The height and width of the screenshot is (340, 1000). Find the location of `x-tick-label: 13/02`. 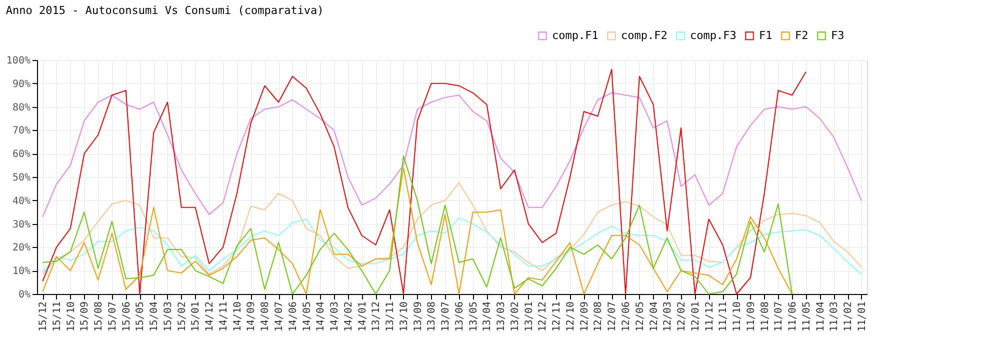

x-tick-label: 13/02 is located at coordinates (515, 317).